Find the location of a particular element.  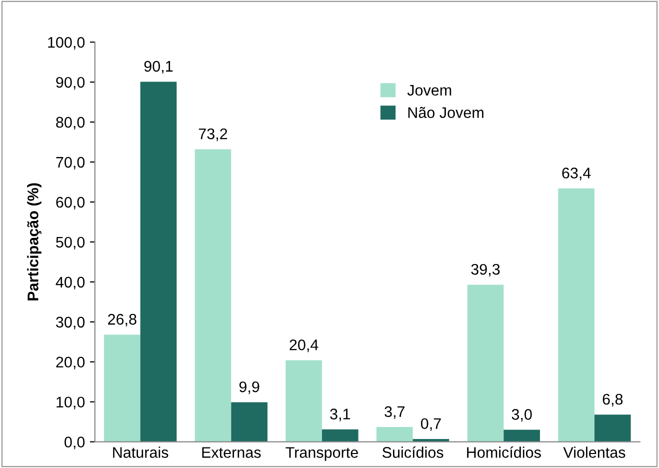

data-label: 39,3 is located at coordinates (485, 270).